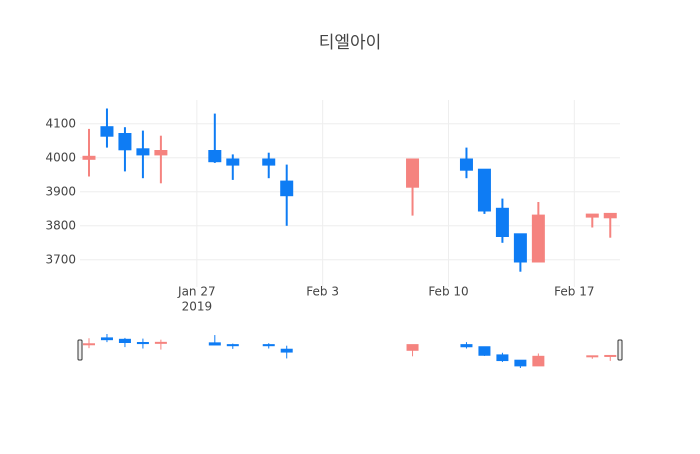 Image resolution: width=700 pixels, height=454 pixels. Describe the element at coordinates (350, 43) in the screenshot. I see `chart-title: 티엘아이` at that location.